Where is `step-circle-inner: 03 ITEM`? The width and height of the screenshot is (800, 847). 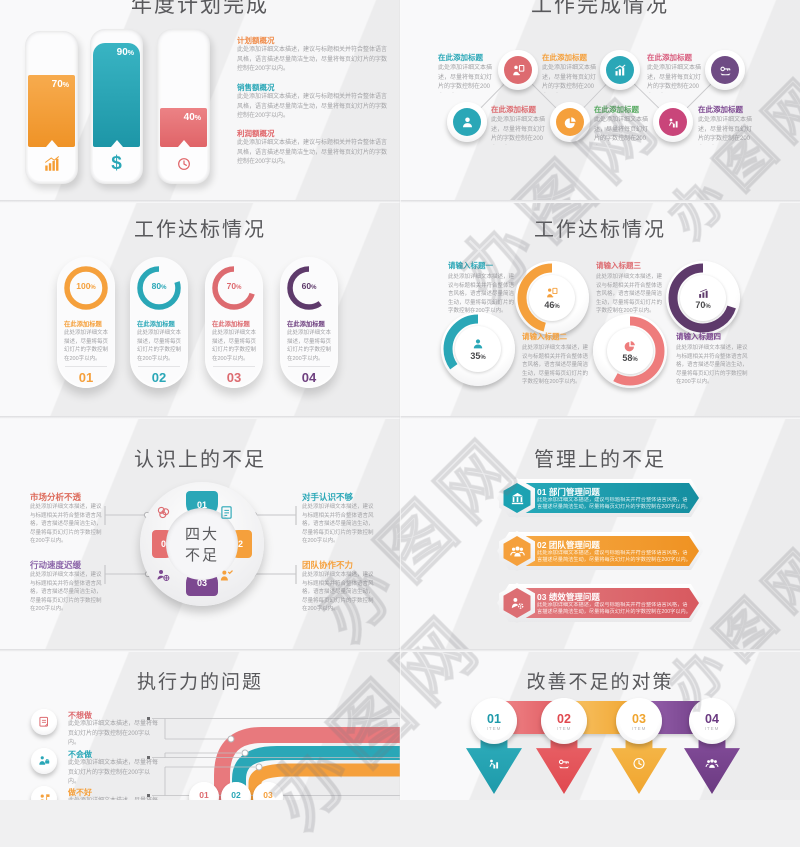 step-circle-inner: 03 ITEM is located at coordinates (639, 721).